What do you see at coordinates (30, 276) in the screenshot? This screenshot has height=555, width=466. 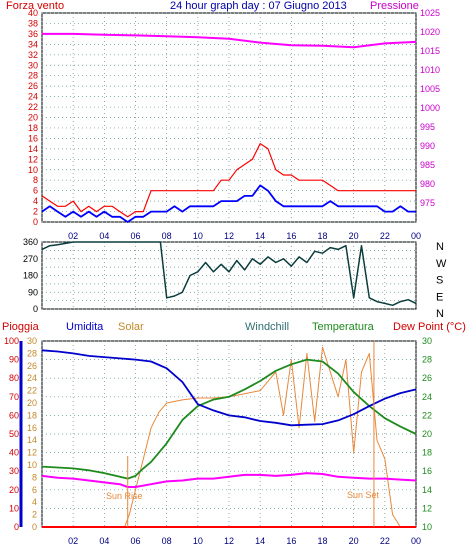 I see `direction-tick-label: 180` at bounding box center [30, 276].